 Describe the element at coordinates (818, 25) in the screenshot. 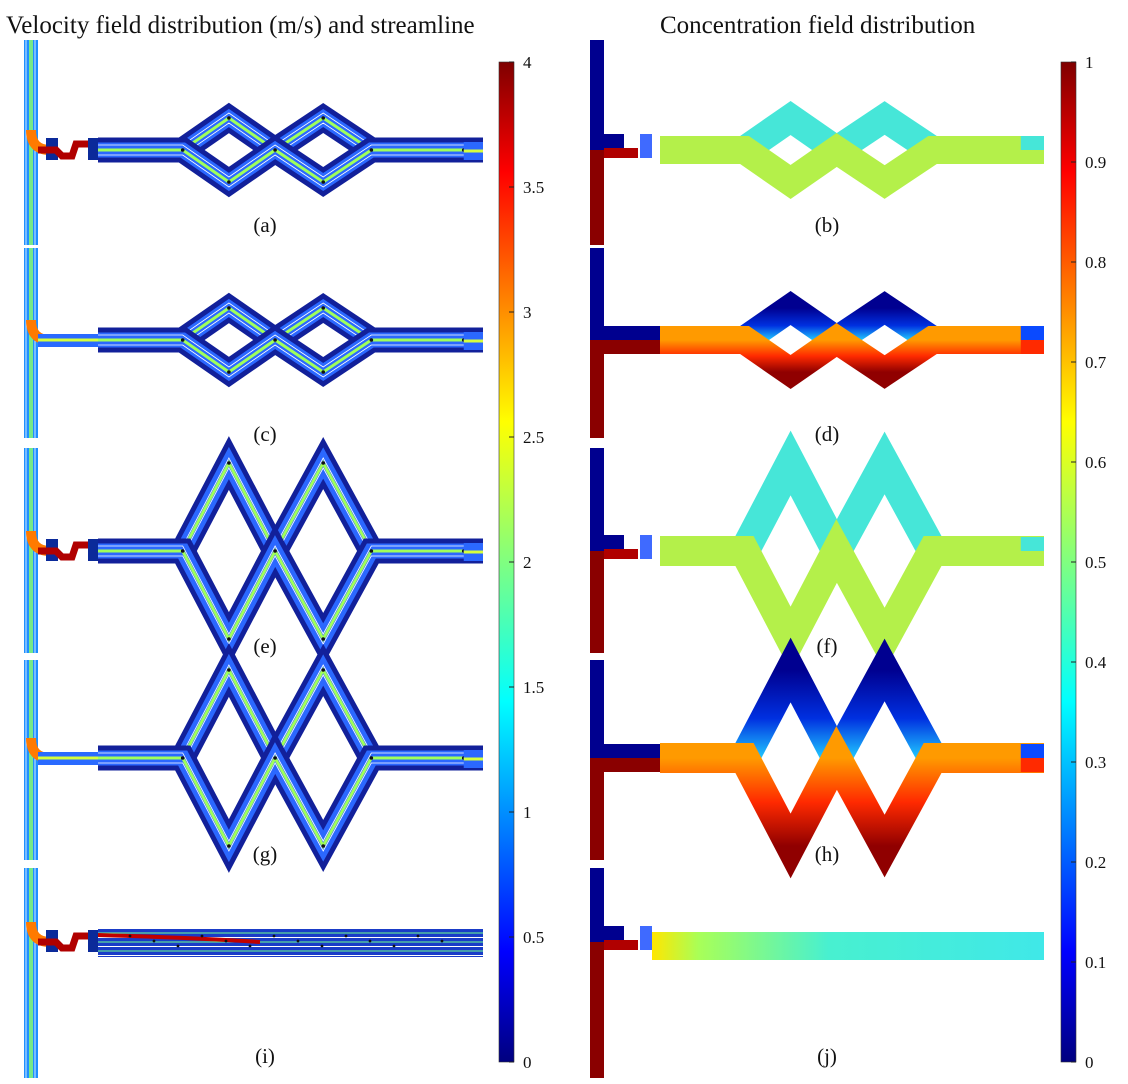

I see `concentration-column-title: Concentration field distribution` at that location.